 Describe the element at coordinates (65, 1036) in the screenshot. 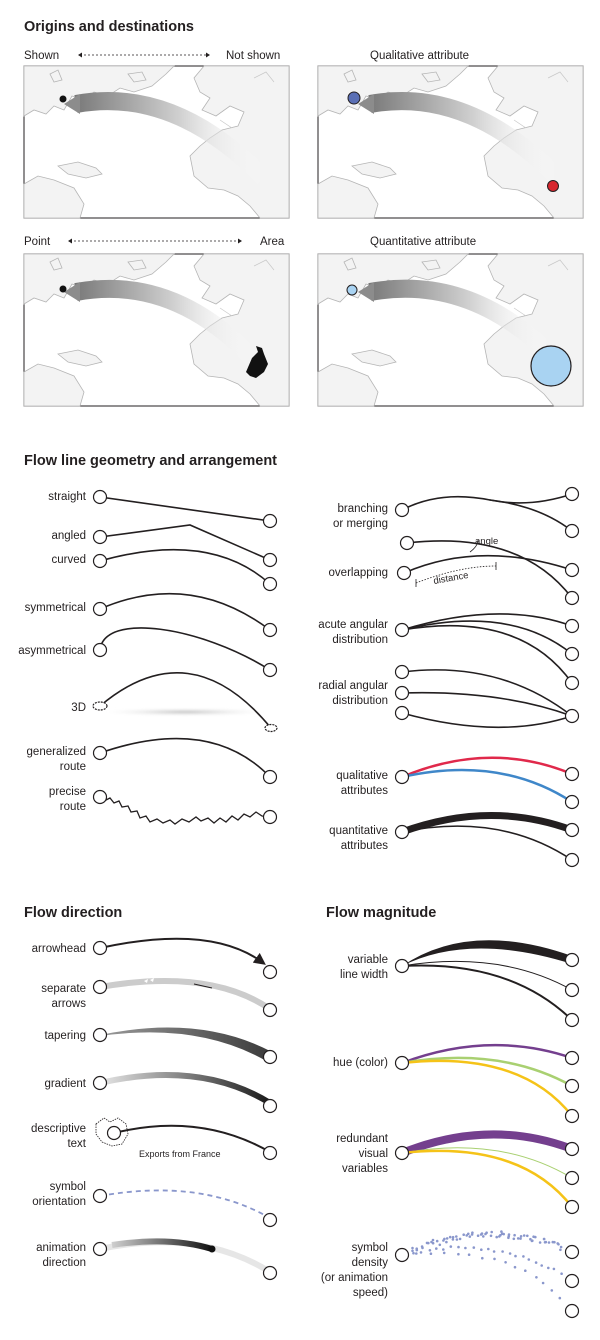

I see `tapering-label: tapering` at that location.